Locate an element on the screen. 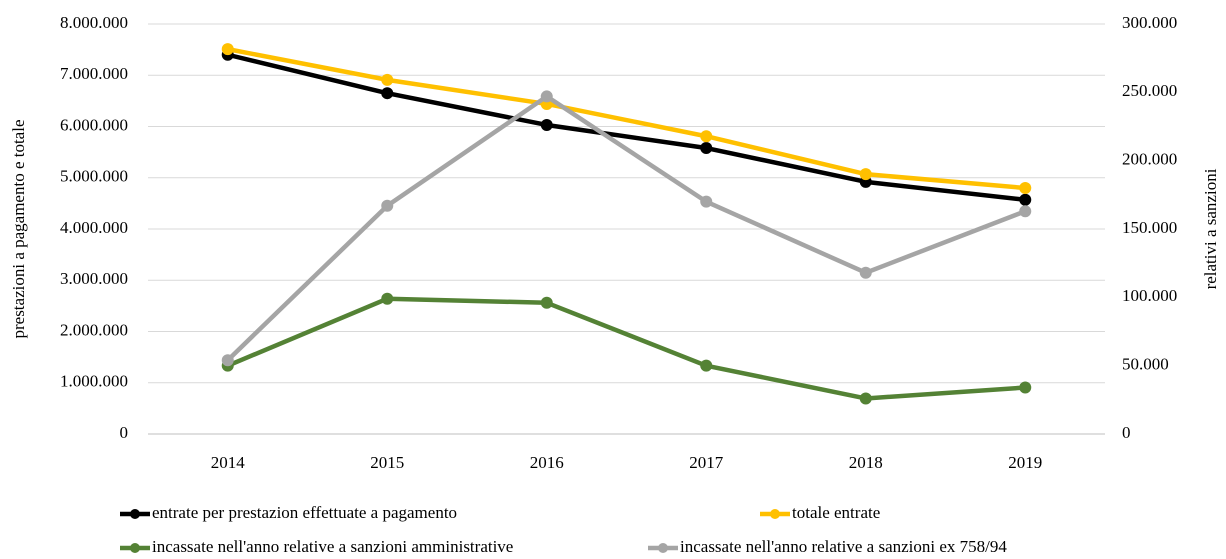 This screenshot has width=1226, height=559. y-tick-label: 8.000.000 is located at coordinates (94, 22).